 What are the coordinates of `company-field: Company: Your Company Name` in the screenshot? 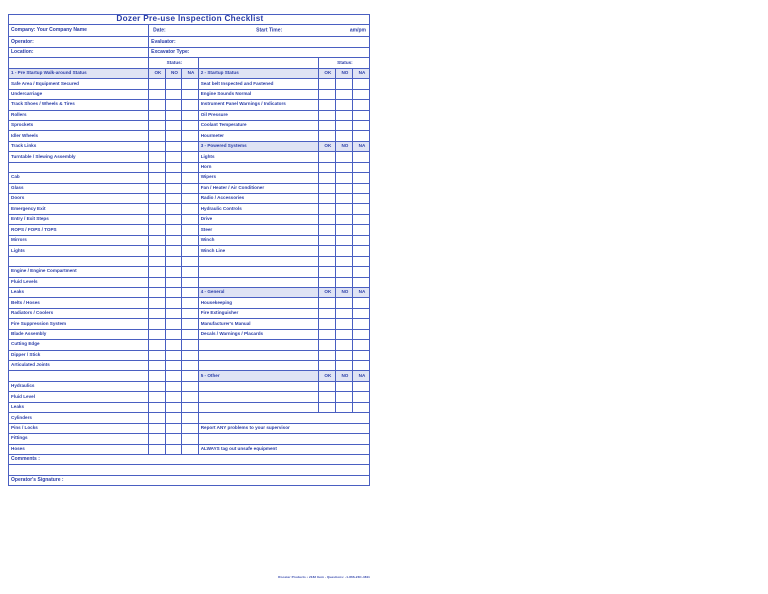 It's located at (78, 31).